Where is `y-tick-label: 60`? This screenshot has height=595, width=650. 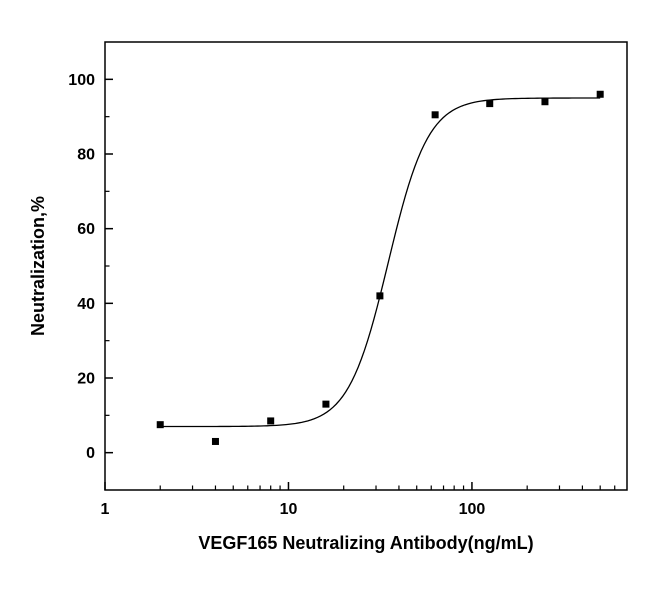 y-tick-label: 60 is located at coordinates (86, 229).